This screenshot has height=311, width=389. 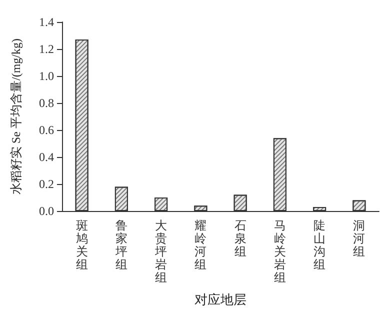 I want to click on x-tick-label: 斑鸠关组, so click(x=82, y=245).